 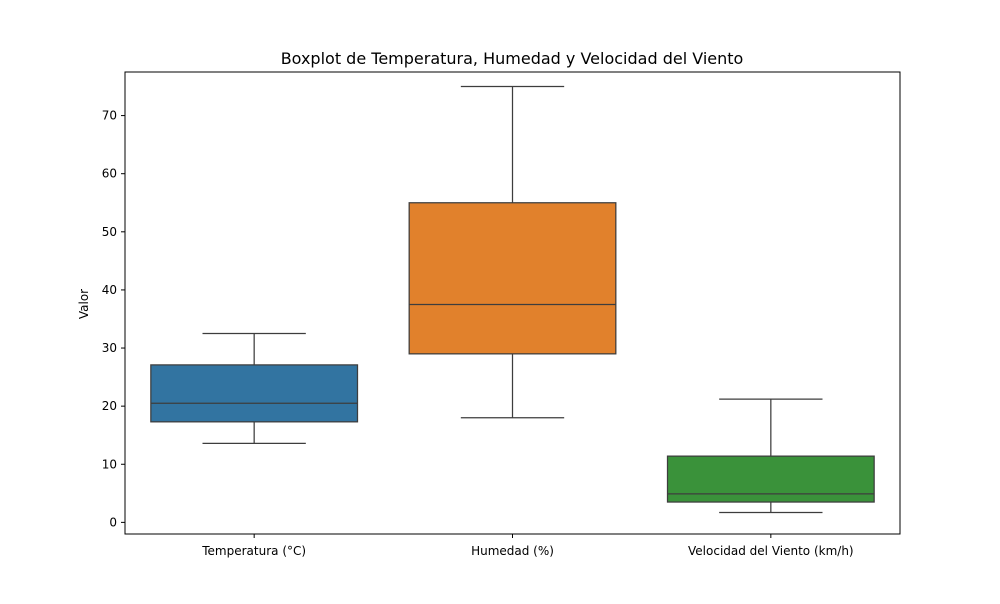 I want to click on y-axis-label: Valor, so click(x=84, y=304).